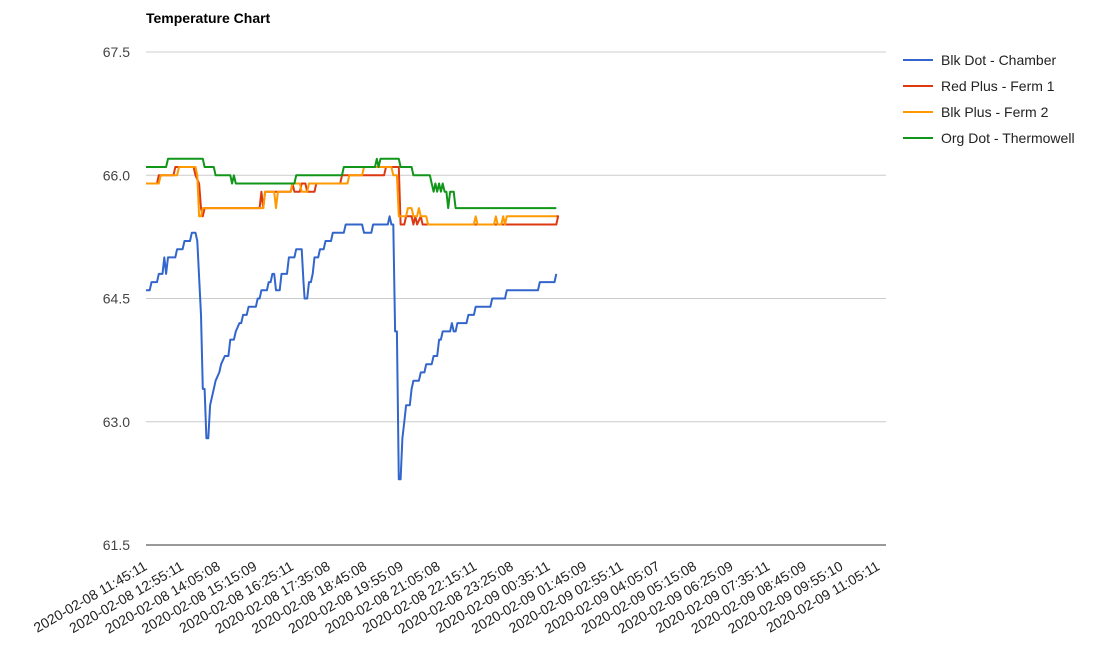 The width and height of the screenshot is (1120, 666). I want to click on y-tick-label: 63.0, so click(116, 422).